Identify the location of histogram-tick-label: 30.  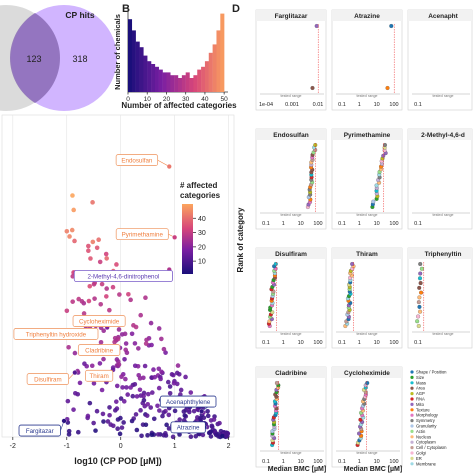
(186, 99).